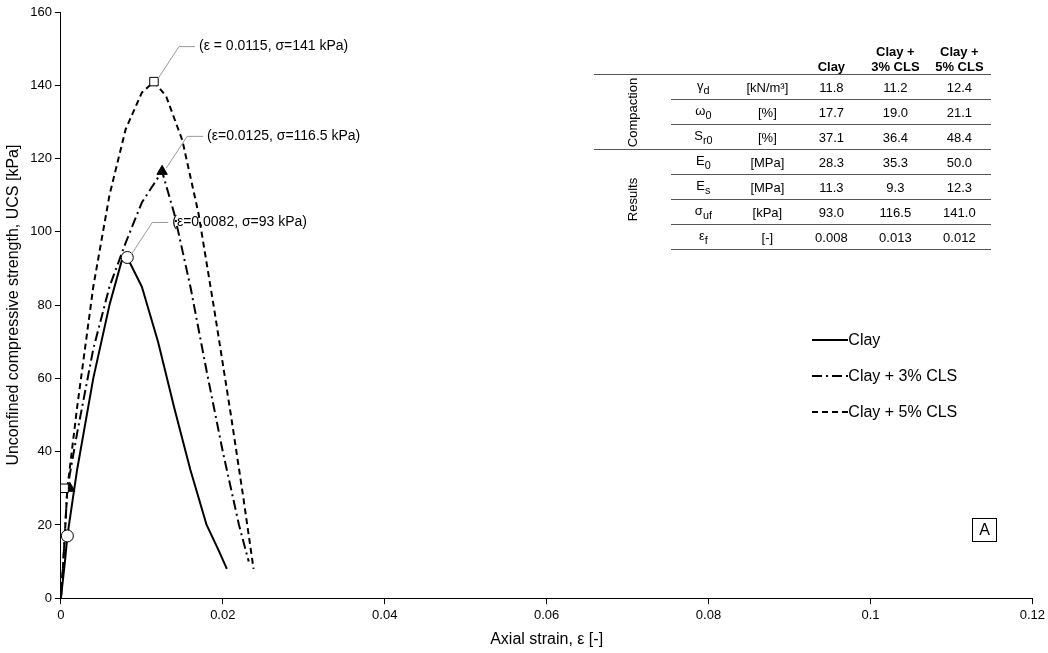  I want to click on annotation: (ε = 0.0115, σ=141 kPa), so click(273, 45).